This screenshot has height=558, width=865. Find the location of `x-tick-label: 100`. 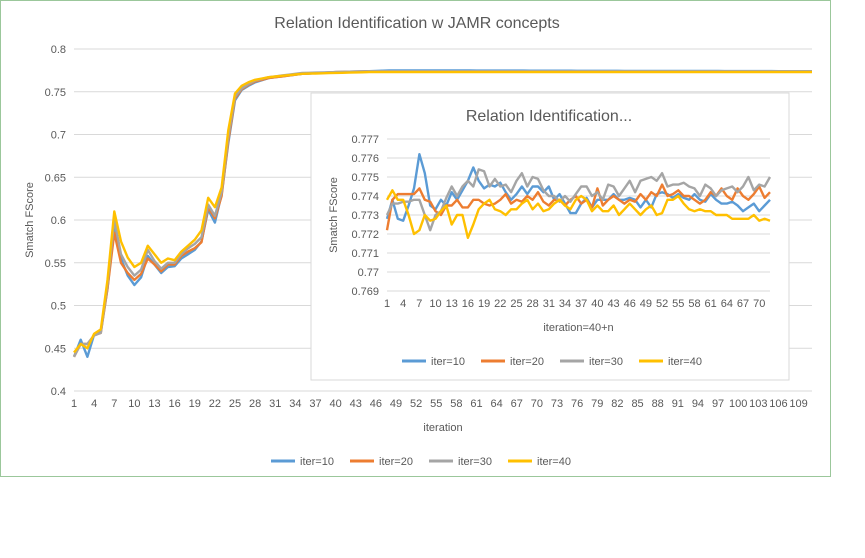

x-tick-label: 100 is located at coordinates (738, 404).